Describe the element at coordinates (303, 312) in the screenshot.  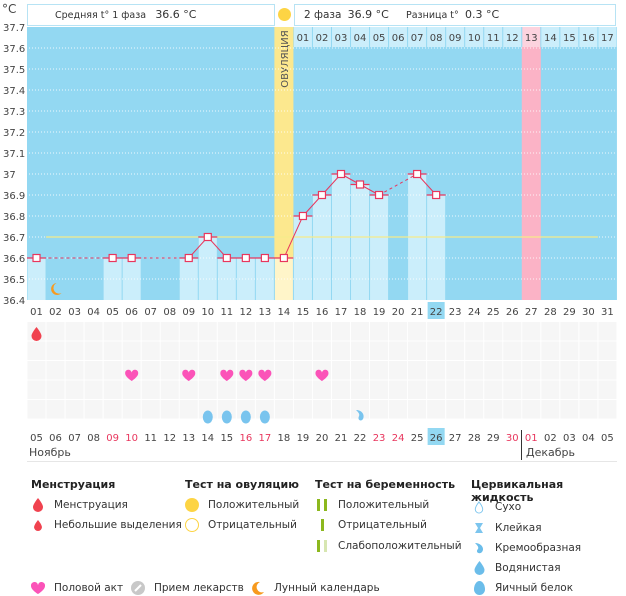
I see `cycle-day-label: 15` at that location.